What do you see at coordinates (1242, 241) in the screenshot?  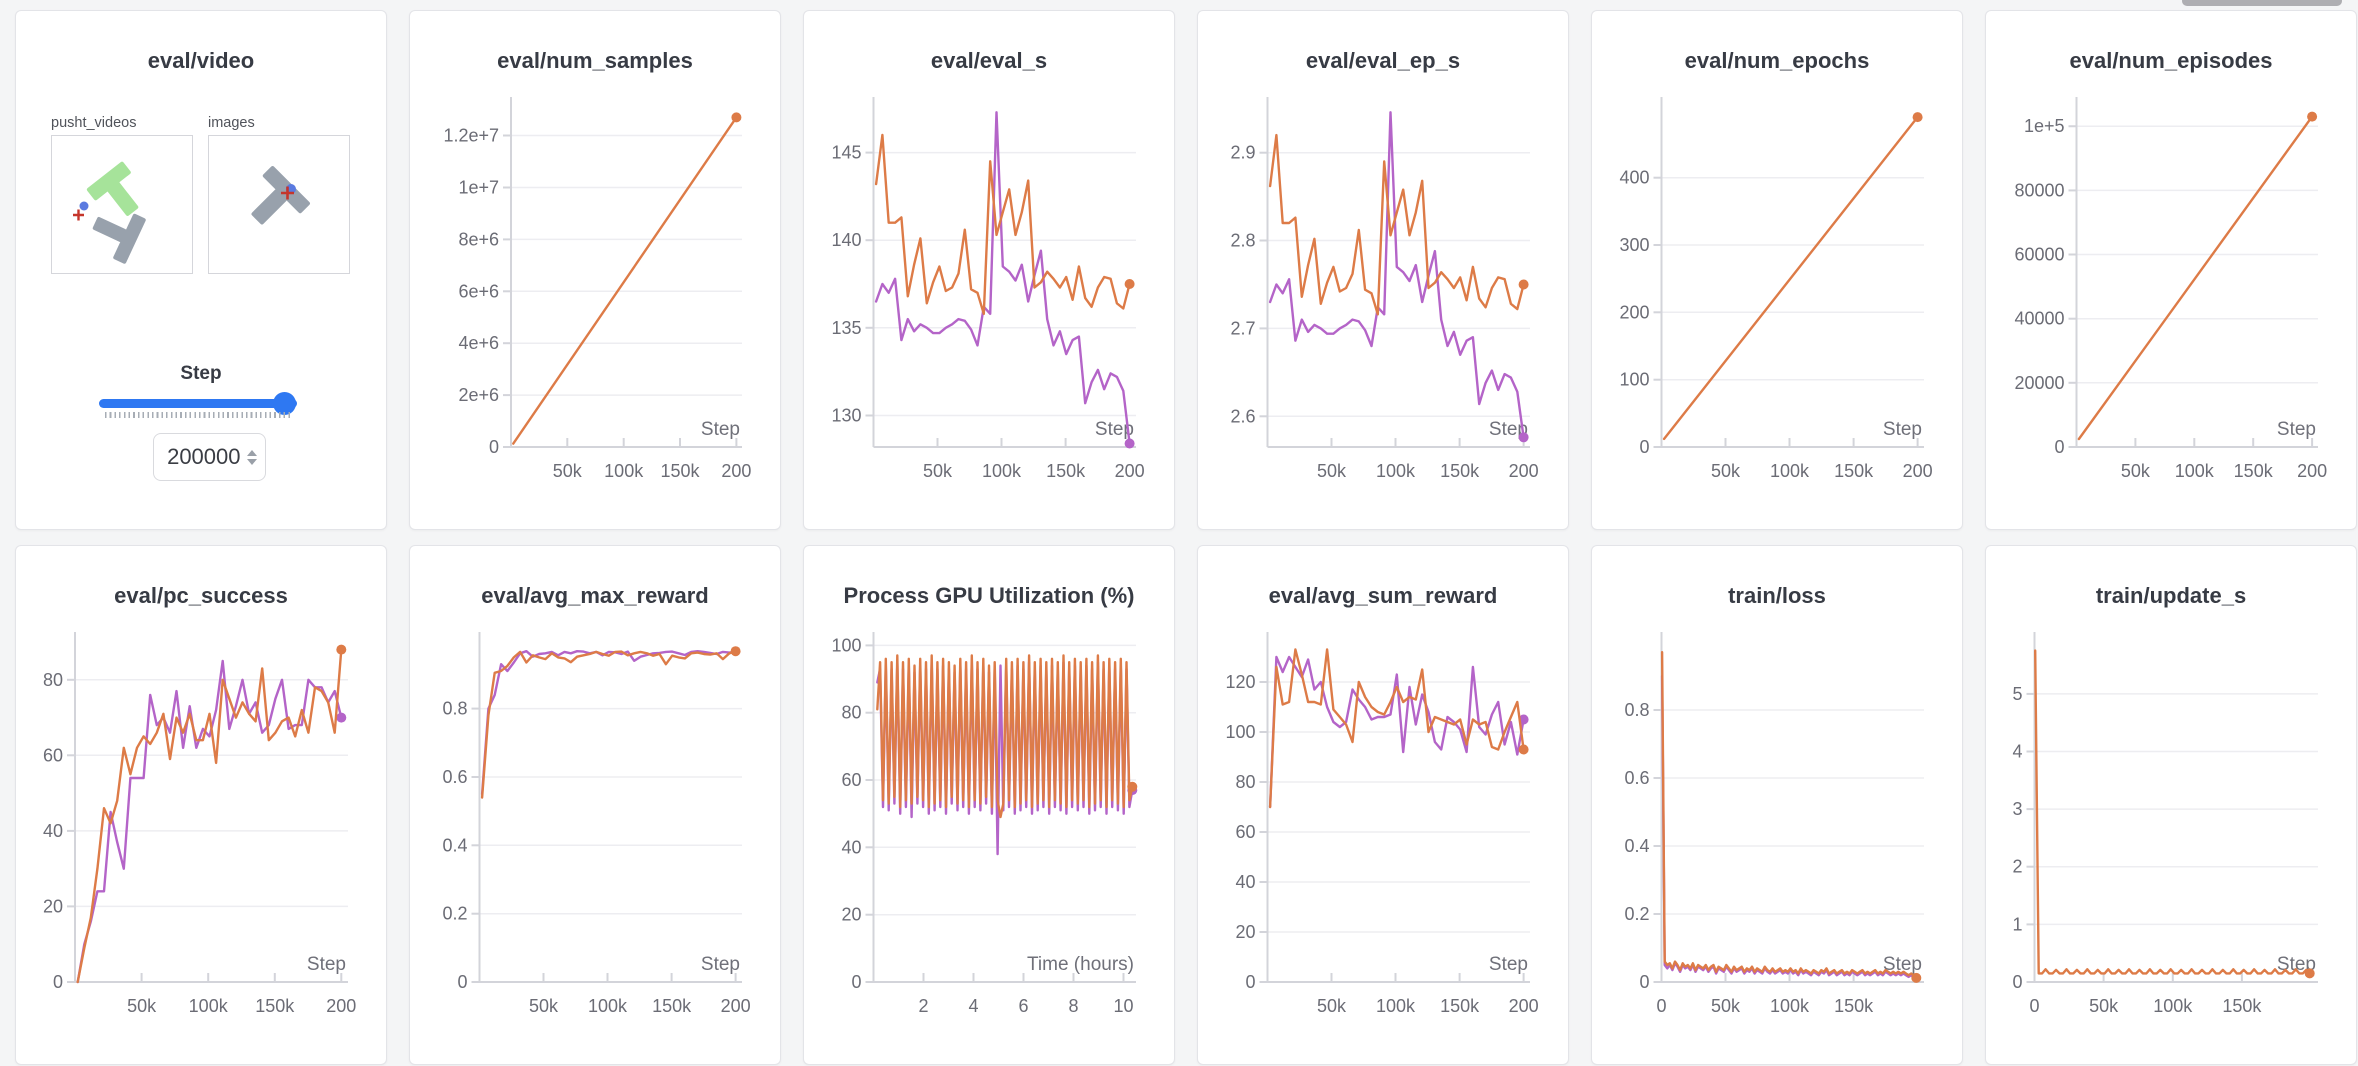 I see `svg-text: 2.8` at bounding box center [1242, 241].